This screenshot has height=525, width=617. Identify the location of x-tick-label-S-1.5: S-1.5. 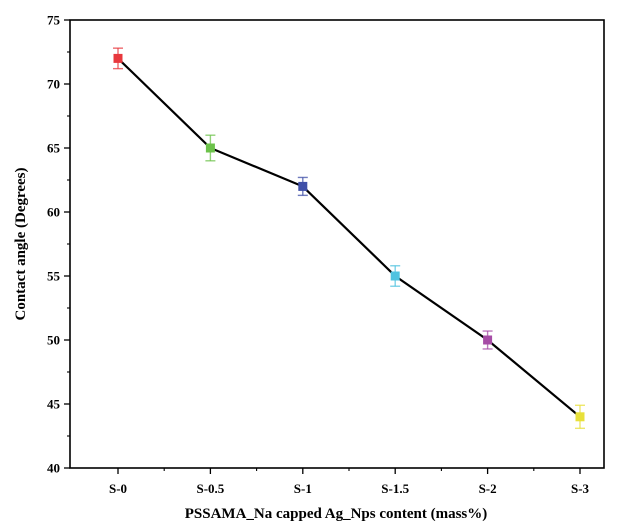
(395, 488).